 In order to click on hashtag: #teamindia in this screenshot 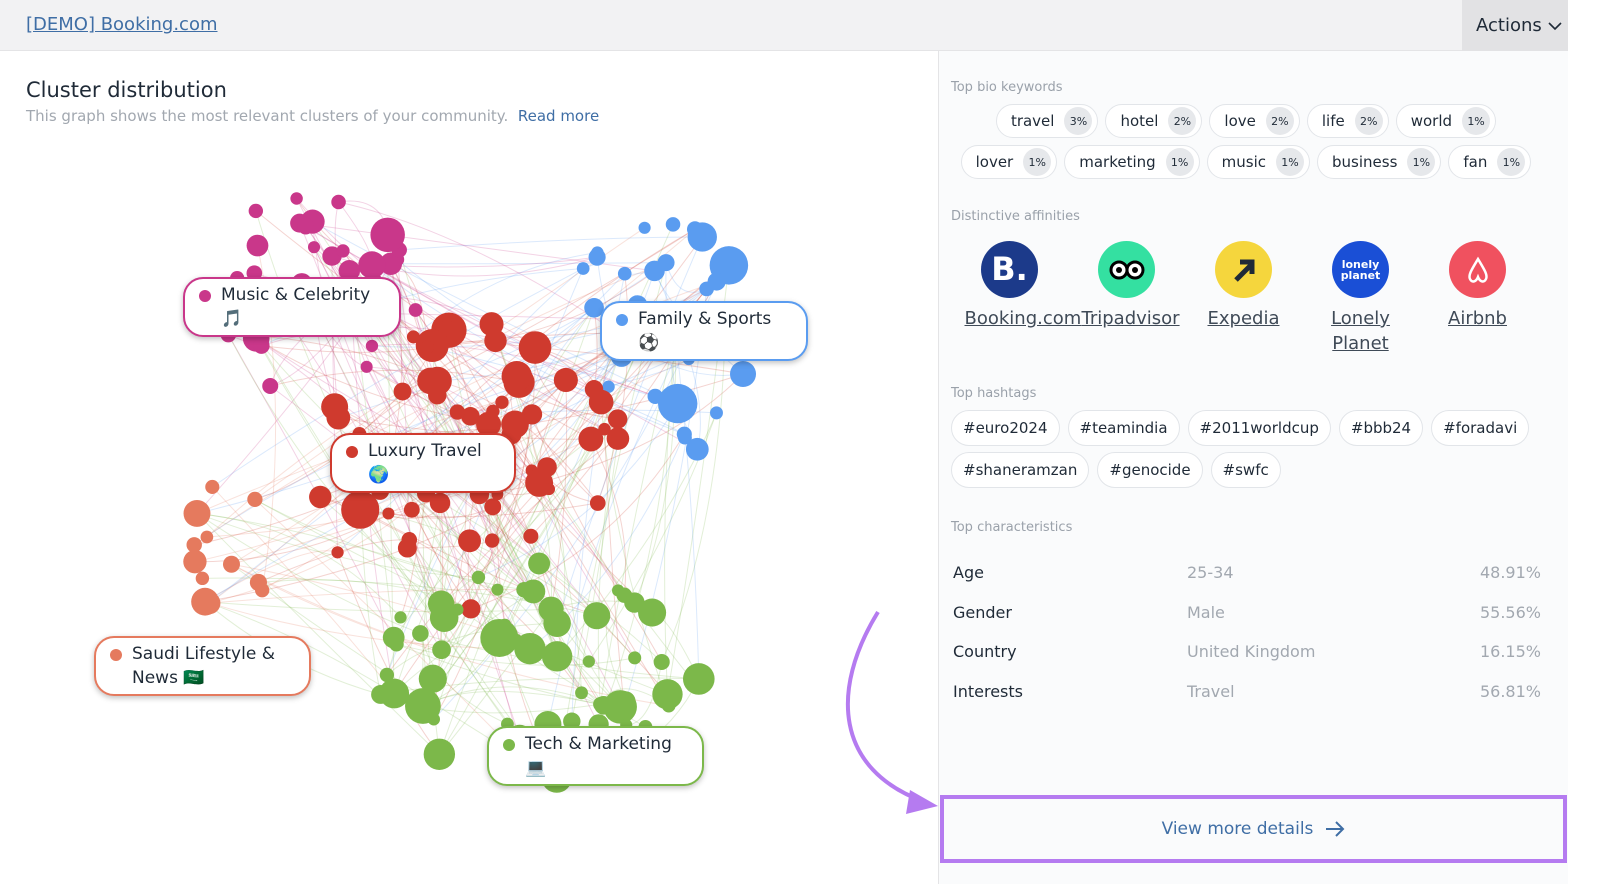, I will do `click(1123, 428)`.